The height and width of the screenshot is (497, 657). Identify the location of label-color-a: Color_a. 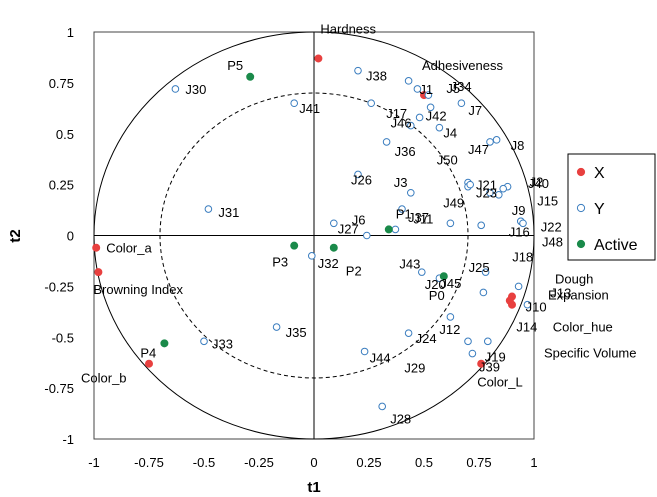
(129, 248).